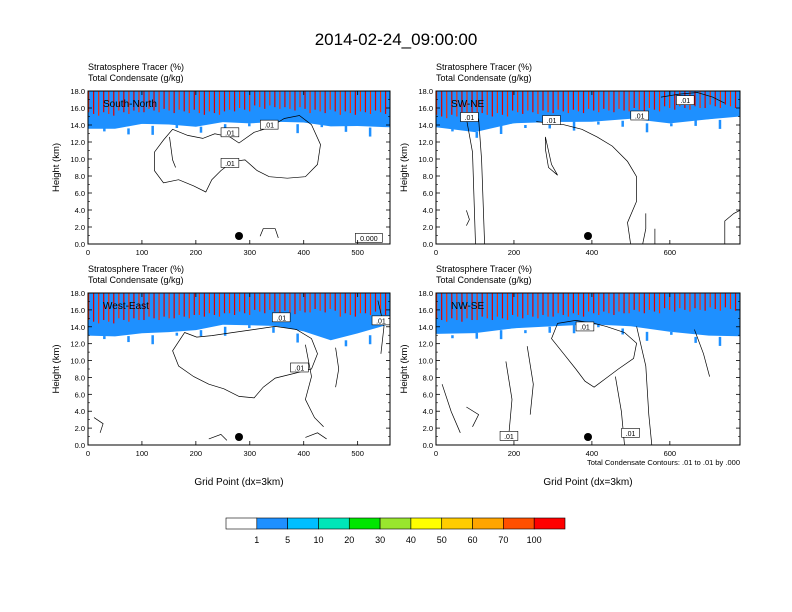  I want to click on page-title: 2014-02-24_09:00:00, so click(396, 39).